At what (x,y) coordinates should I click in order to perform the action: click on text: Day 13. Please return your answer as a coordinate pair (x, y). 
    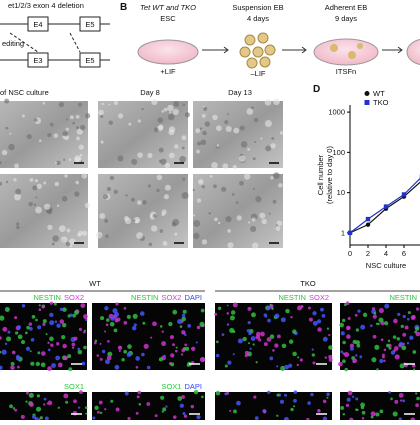
    Looking at the image, I should click on (240, 92).